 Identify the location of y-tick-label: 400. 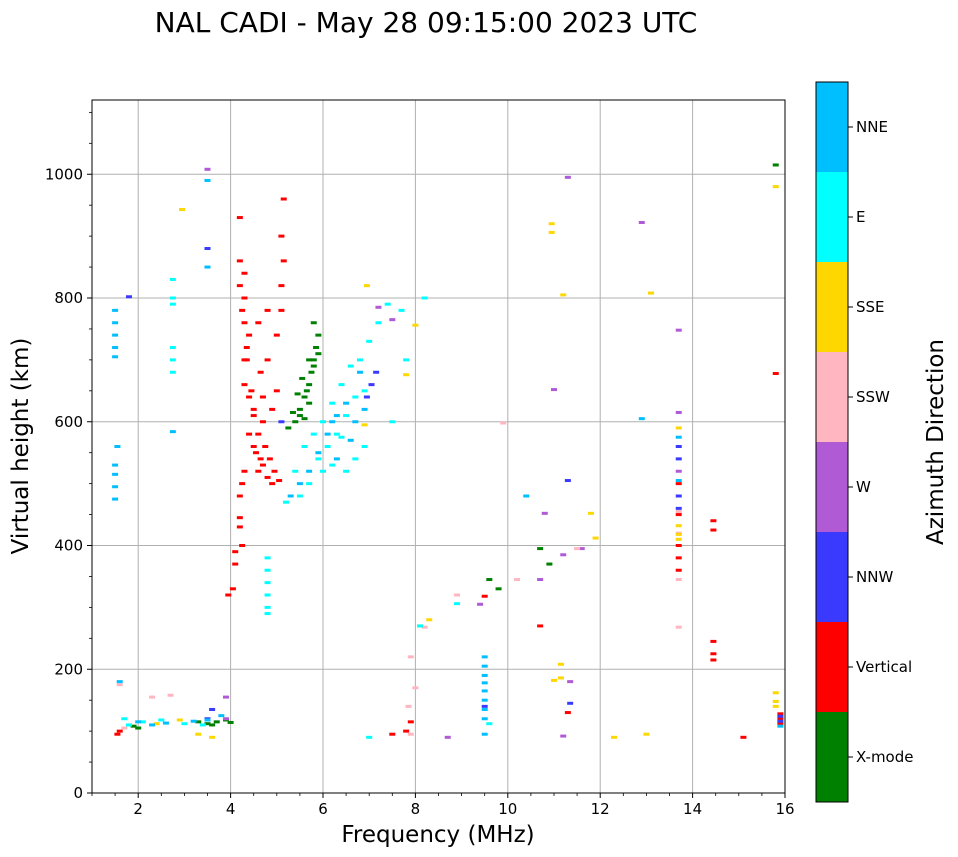
(68, 546).